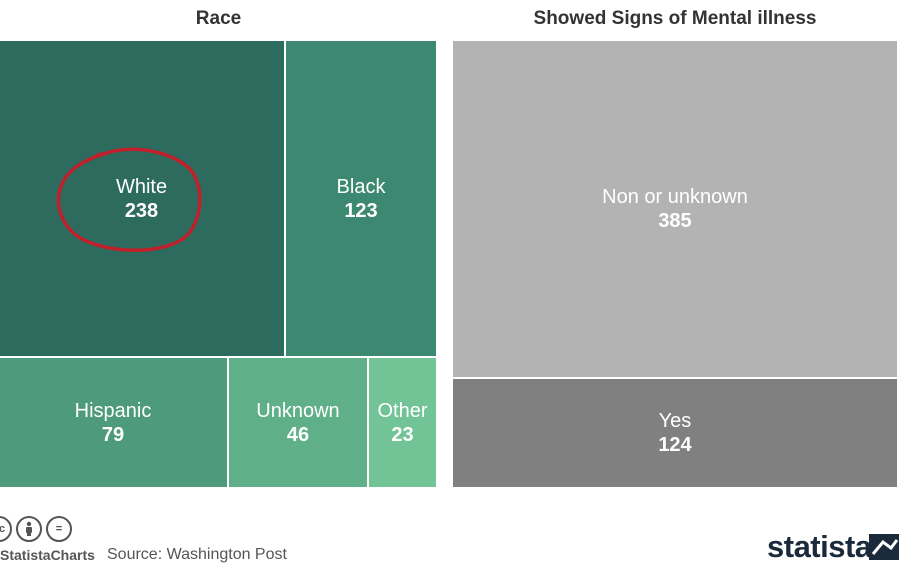  I want to click on statista-charts-handle: StatistaCharts, so click(47, 555).